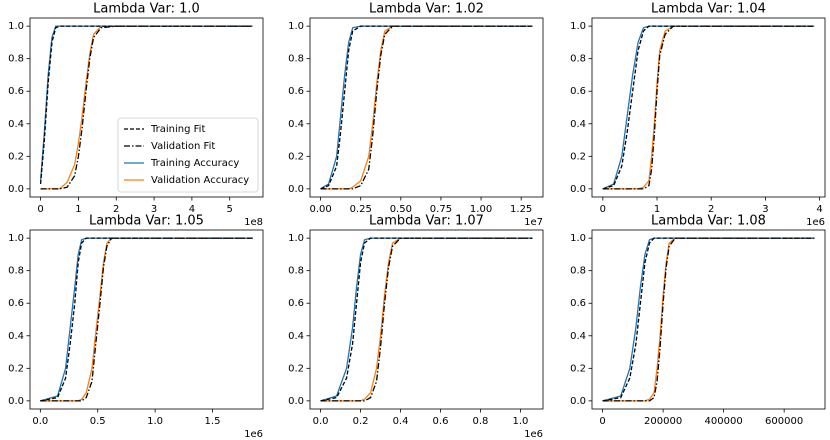  What do you see at coordinates (361, 421) in the screenshot?
I see `x-tick-label: 0.2` at bounding box center [361, 421].